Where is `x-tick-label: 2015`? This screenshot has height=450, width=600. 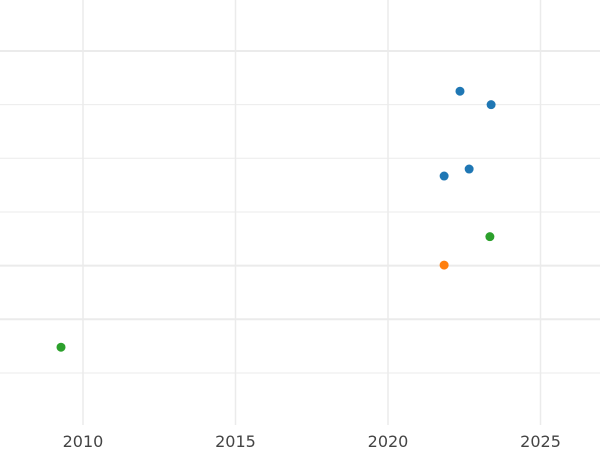
x-tick-label: 2015 is located at coordinates (235, 441).